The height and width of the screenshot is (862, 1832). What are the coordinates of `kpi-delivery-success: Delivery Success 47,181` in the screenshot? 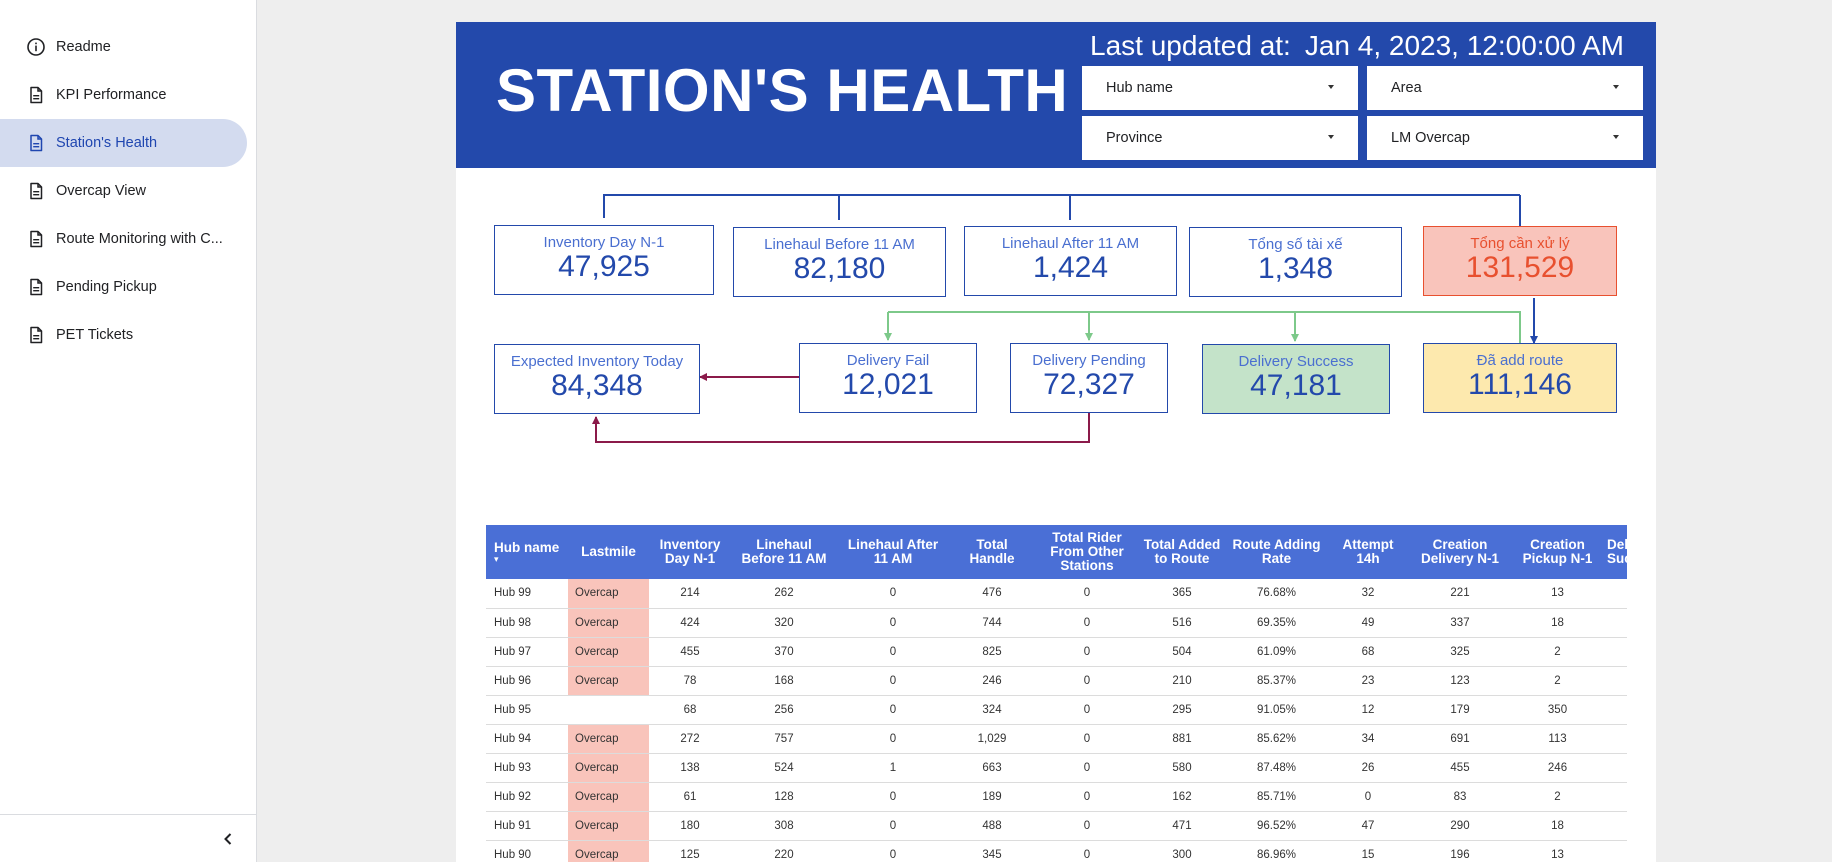 It's located at (1296, 379).